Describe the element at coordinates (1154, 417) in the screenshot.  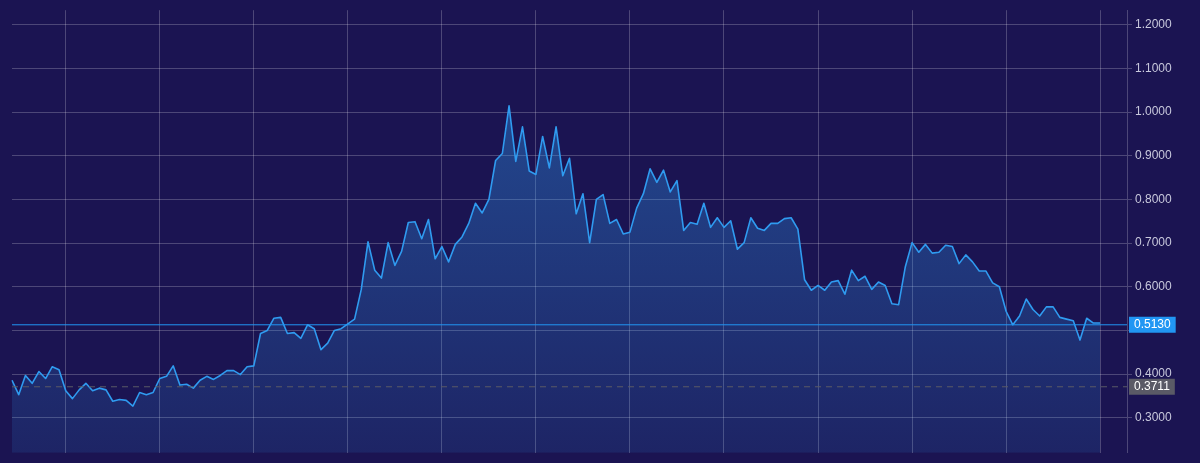
I see `y-tick-label: 0.3000` at that location.